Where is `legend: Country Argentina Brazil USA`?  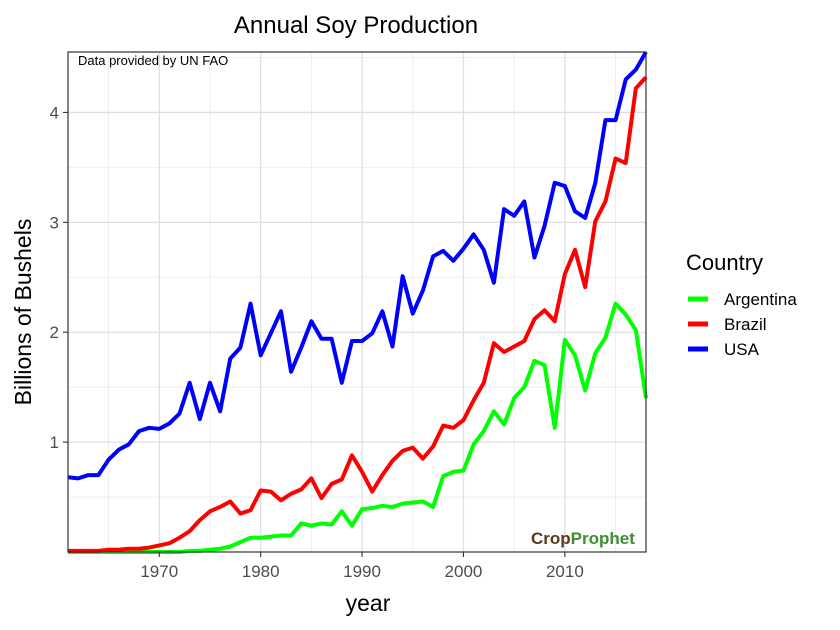
legend: Country Argentina Brazil USA is located at coordinates (741, 304).